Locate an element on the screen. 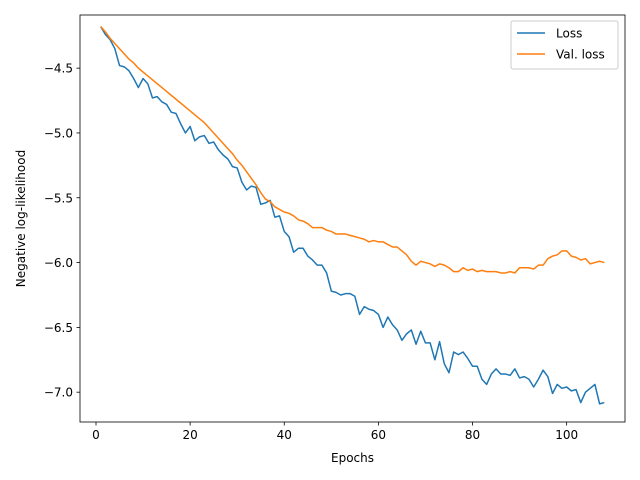 This screenshot has width=640, height=480. y-tick-label: −5.0 is located at coordinates (58, 133).